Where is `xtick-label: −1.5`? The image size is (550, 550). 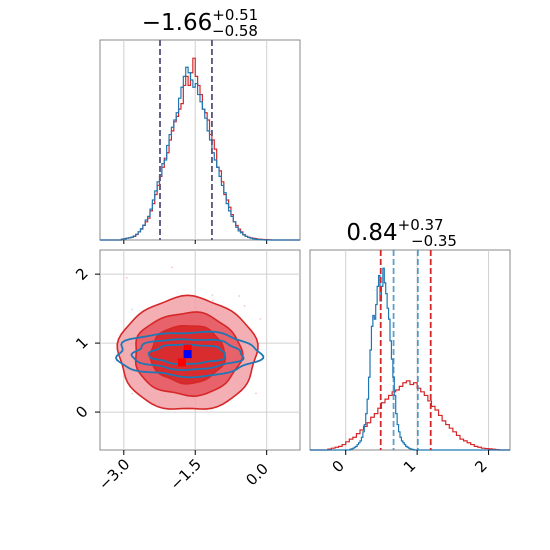 xtick-label: −1.5 is located at coordinates (185, 474).